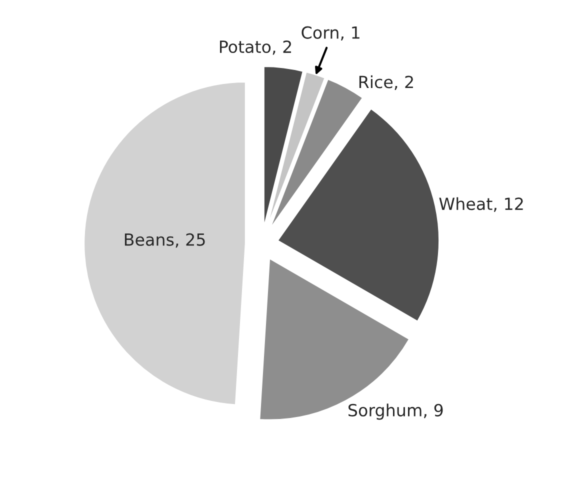 The width and height of the screenshot is (572, 480). What do you see at coordinates (481, 204) in the screenshot?
I see `slice-label: Wheat, 12` at bounding box center [481, 204].